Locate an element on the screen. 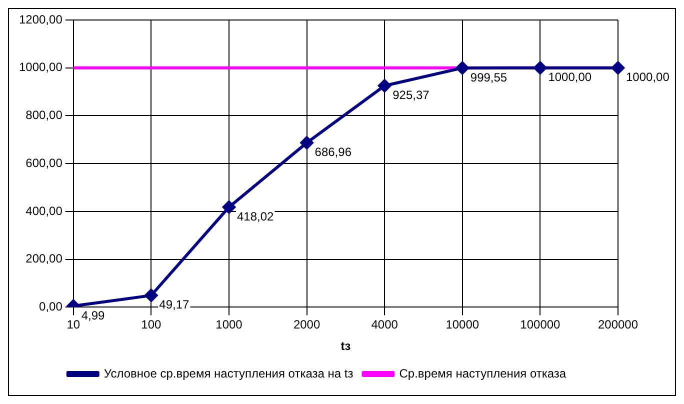  x-tick-label: 100000 is located at coordinates (540, 325).